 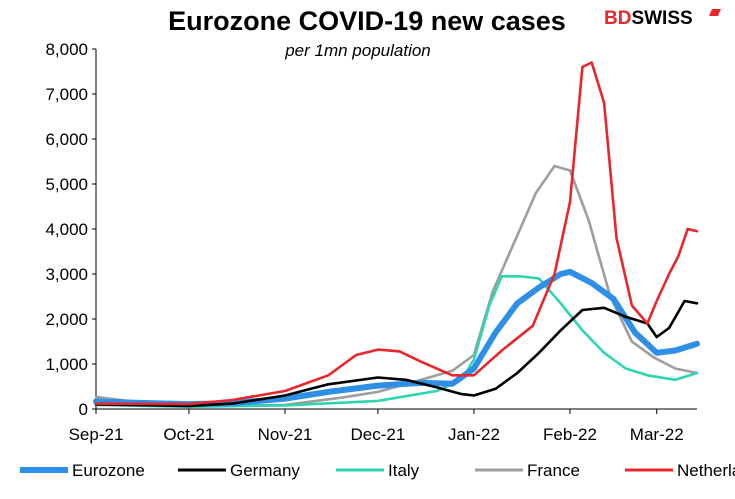 I want to click on y-tick-label: 4,000, so click(x=66, y=229).